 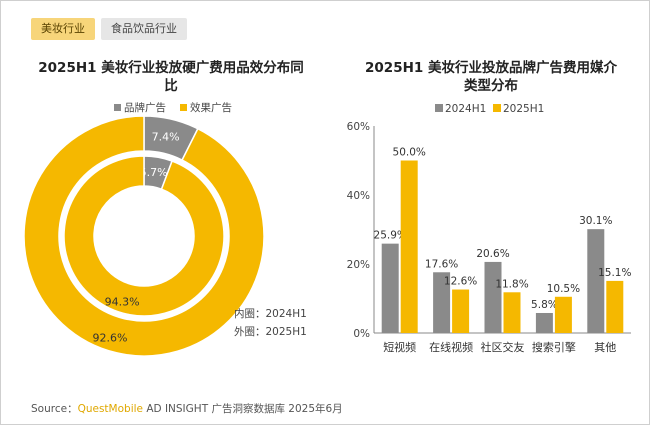 I want to click on x-category-label: 短视频, so click(x=399, y=347).